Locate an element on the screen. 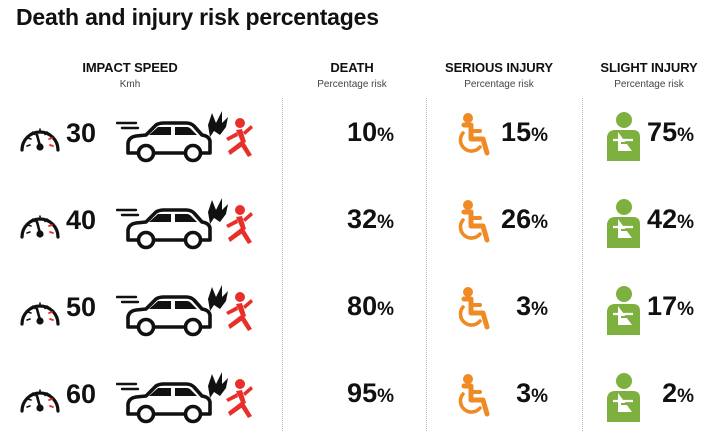 The width and height of the screenshot is (722, 431). death-percentage: 32% is located at coordinates (370, 219).